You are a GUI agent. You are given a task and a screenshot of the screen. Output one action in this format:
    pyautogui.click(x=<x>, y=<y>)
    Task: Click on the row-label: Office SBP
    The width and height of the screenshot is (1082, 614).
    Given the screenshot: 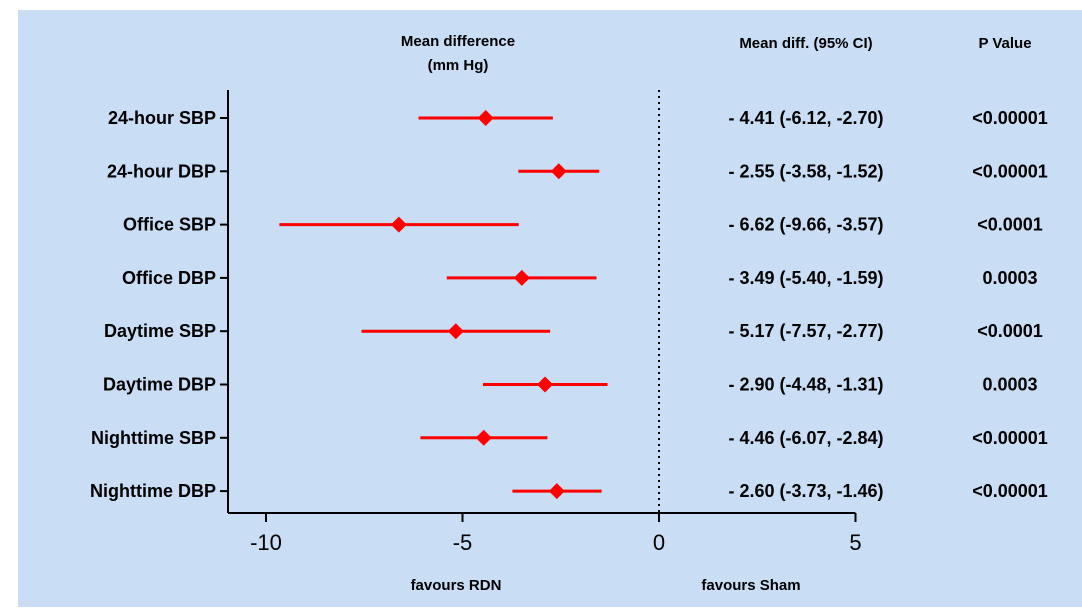 What is the action you would take?
    pyautogui.click(x=169, y=225)
    